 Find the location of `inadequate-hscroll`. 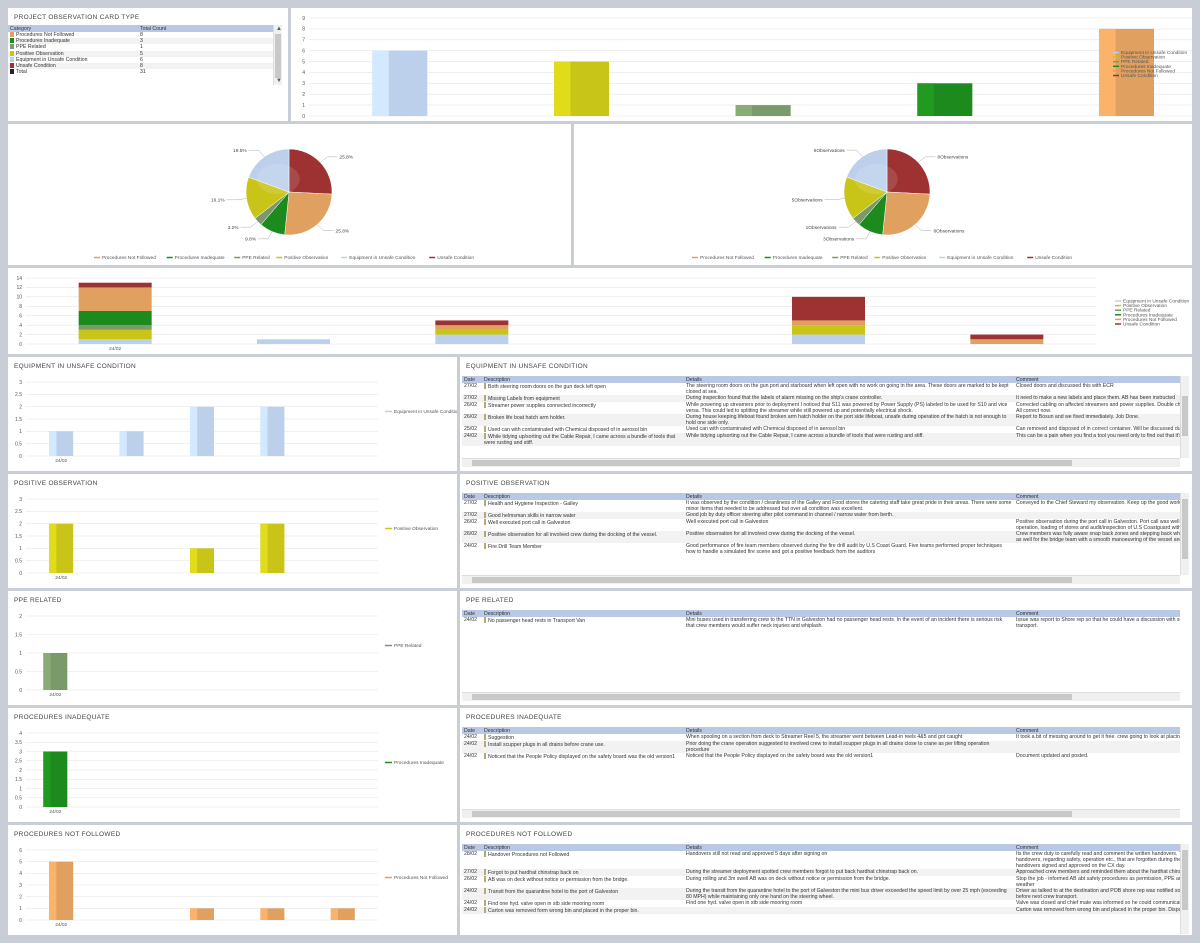

inadequate-hscroll is located at coordinates (821, 813).